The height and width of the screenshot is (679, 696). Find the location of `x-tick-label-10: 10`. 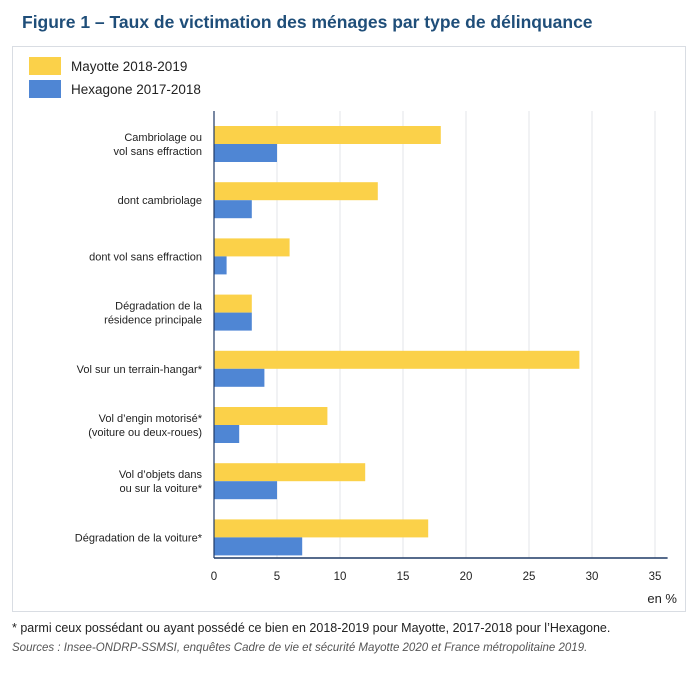

x-tick-label-10: 10 is located at coordinates (340, 577).